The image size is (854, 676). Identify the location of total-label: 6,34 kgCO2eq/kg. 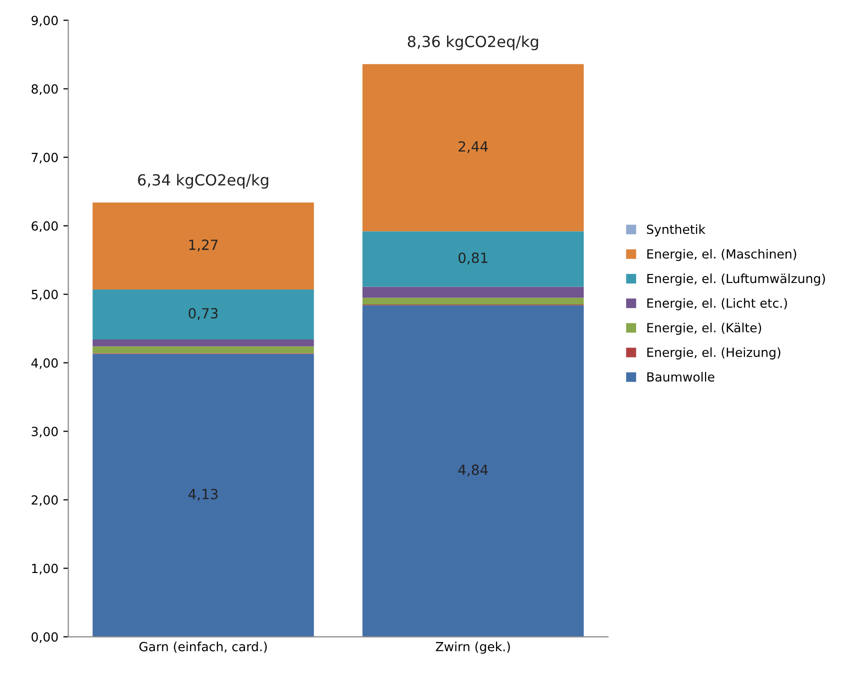
(203, 181).